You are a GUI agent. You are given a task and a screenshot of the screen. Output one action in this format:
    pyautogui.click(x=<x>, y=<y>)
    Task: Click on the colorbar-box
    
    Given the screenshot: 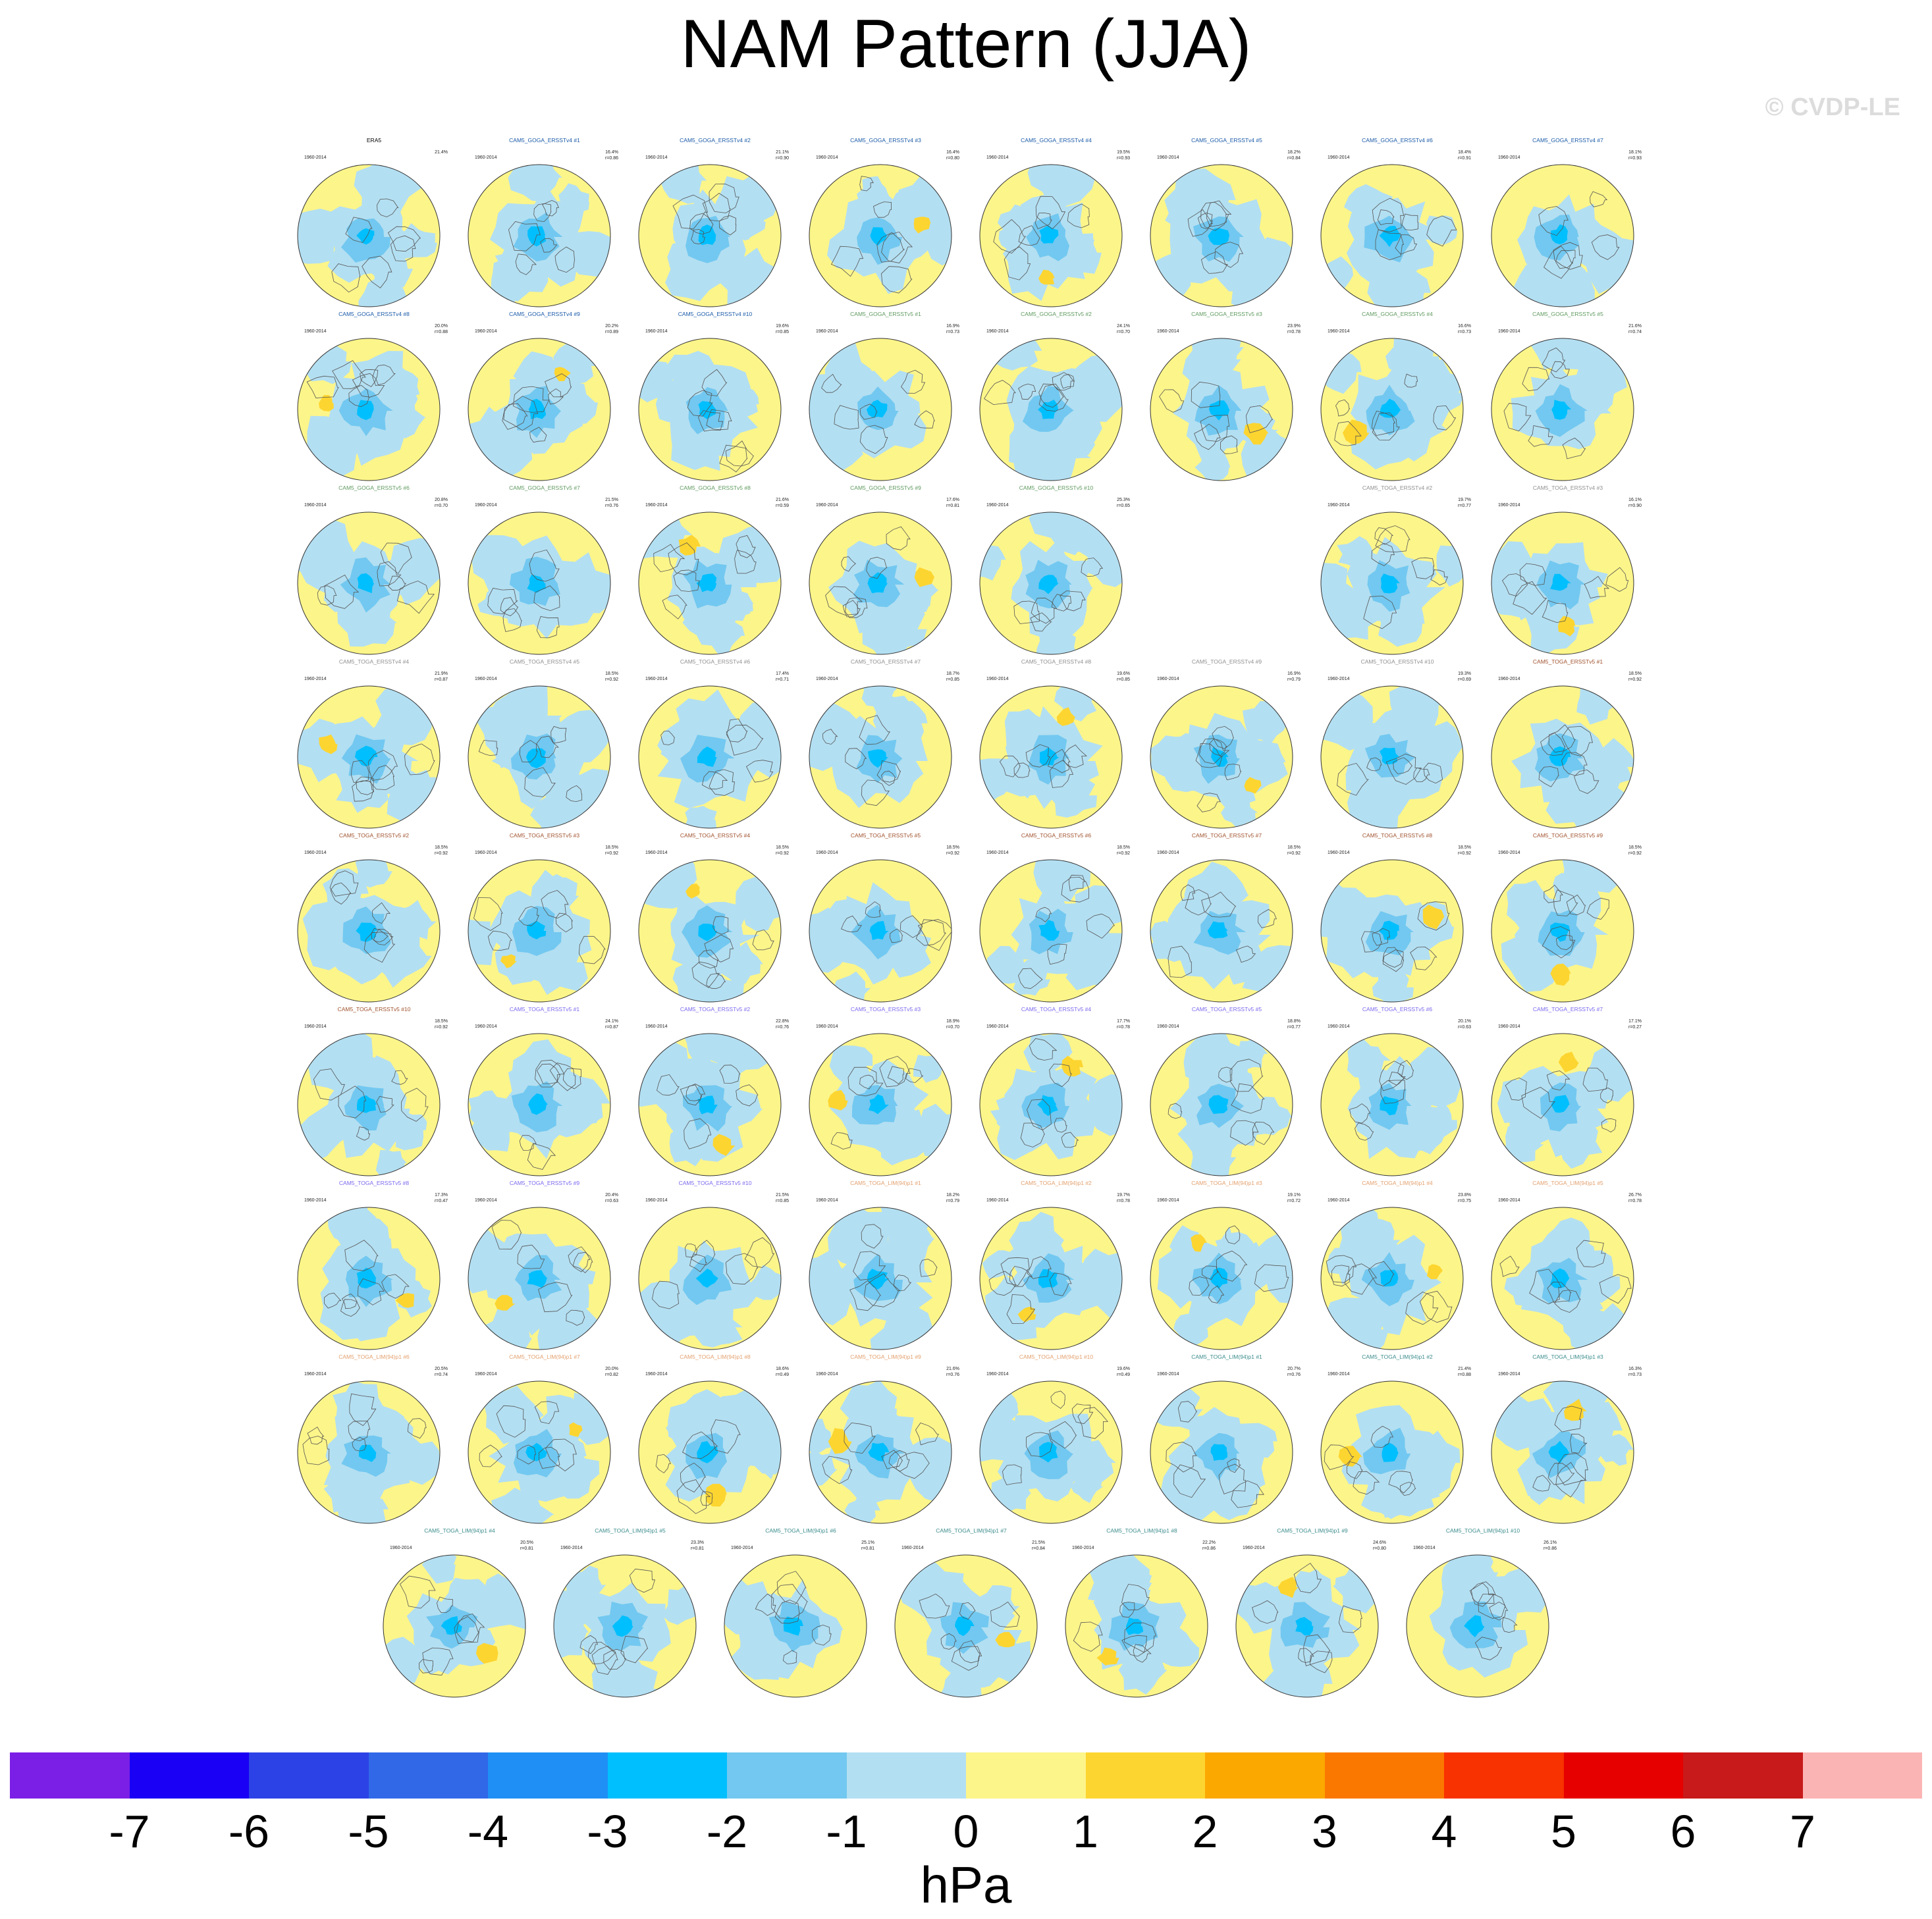 What is the action you would take?
    pyautogui.click(x=1384, y=1775)
    